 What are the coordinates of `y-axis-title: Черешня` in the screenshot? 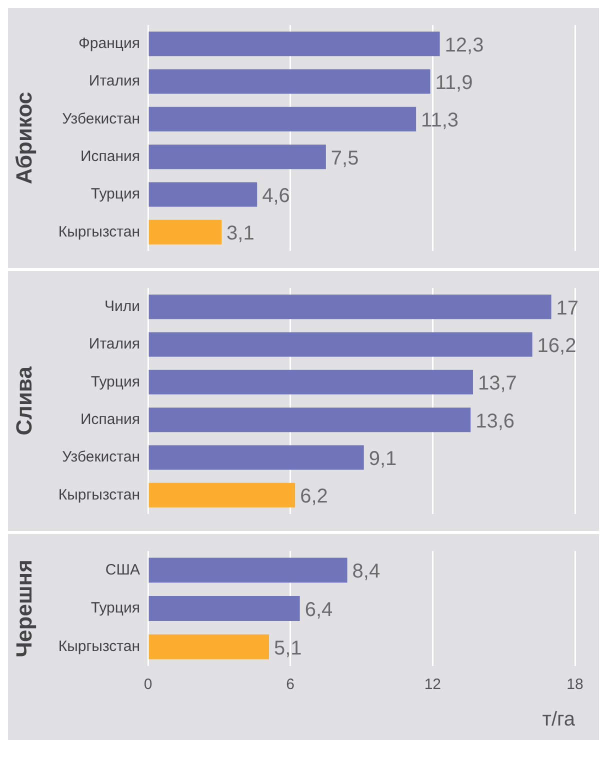 It's located at (23, 609).